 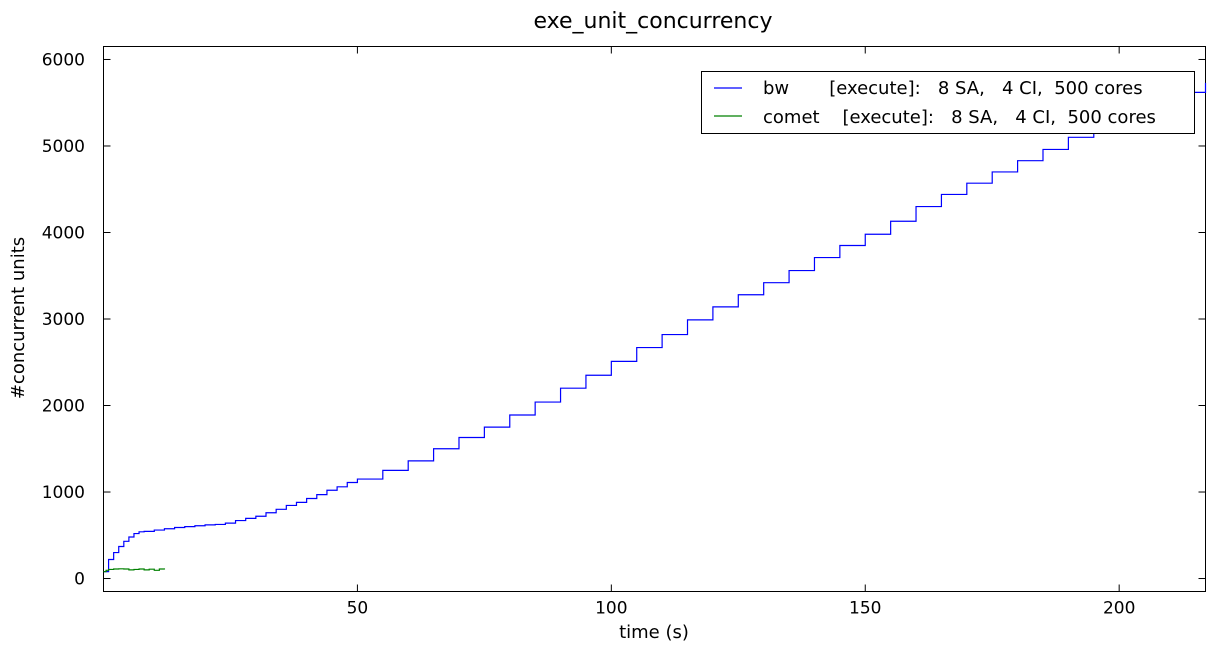 I want to click on series-line-comet, so click(x=134, y=570).